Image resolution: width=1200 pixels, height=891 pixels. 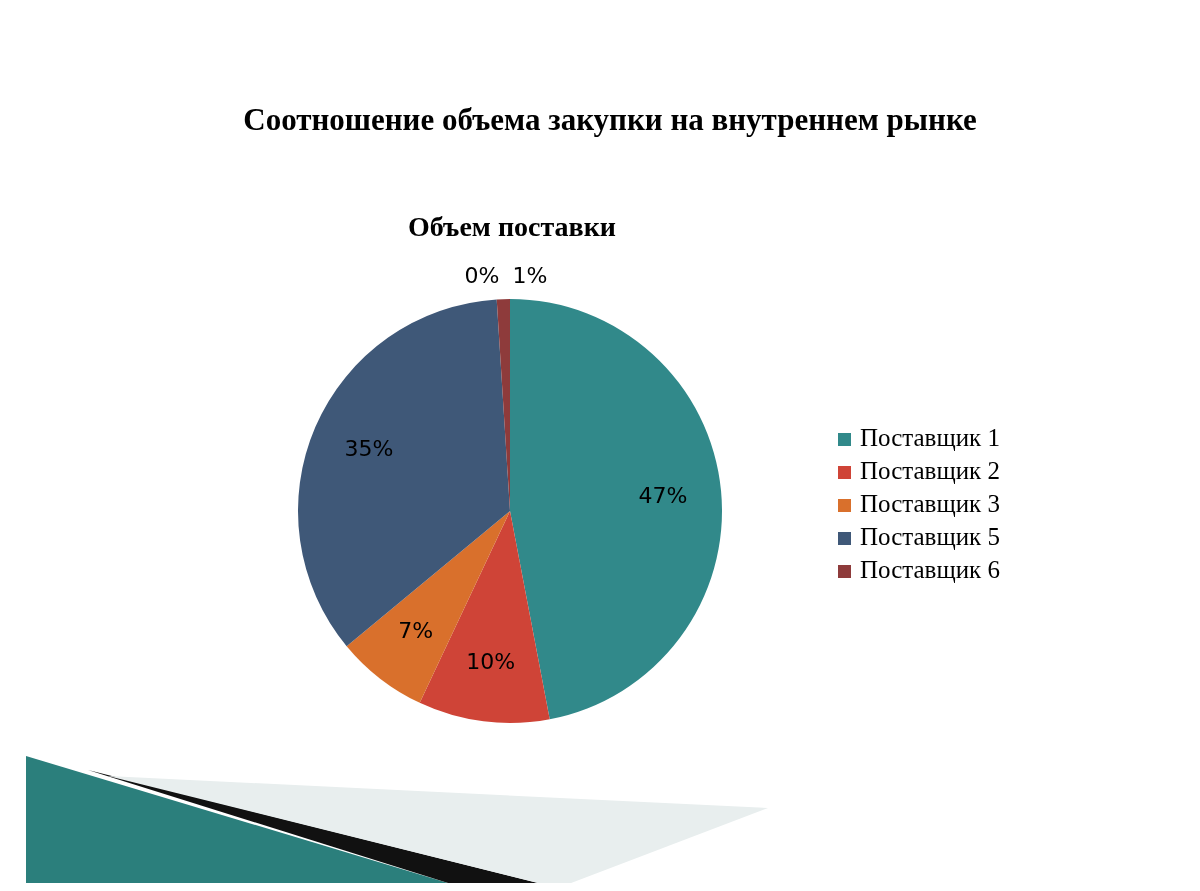 I want to click on legend-label: Поставщик 1, so click(x=930, y=437).